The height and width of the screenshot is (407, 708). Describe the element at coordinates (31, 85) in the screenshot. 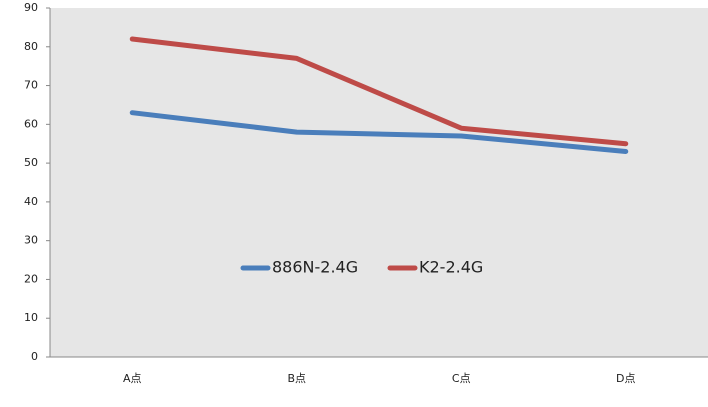

I see `y-tick-label: 70` at that location.